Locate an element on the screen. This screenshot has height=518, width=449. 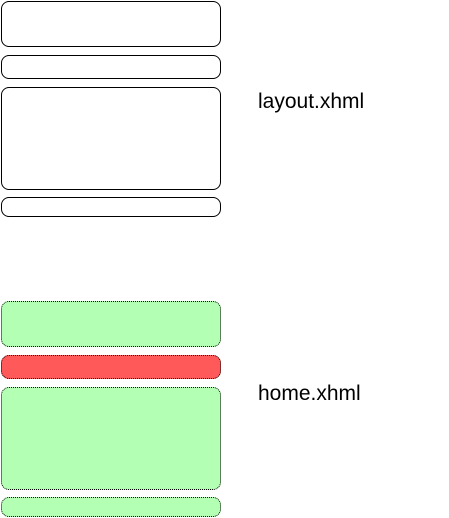
layout-caption: layout.xhml is located at coordinates (311, 101).